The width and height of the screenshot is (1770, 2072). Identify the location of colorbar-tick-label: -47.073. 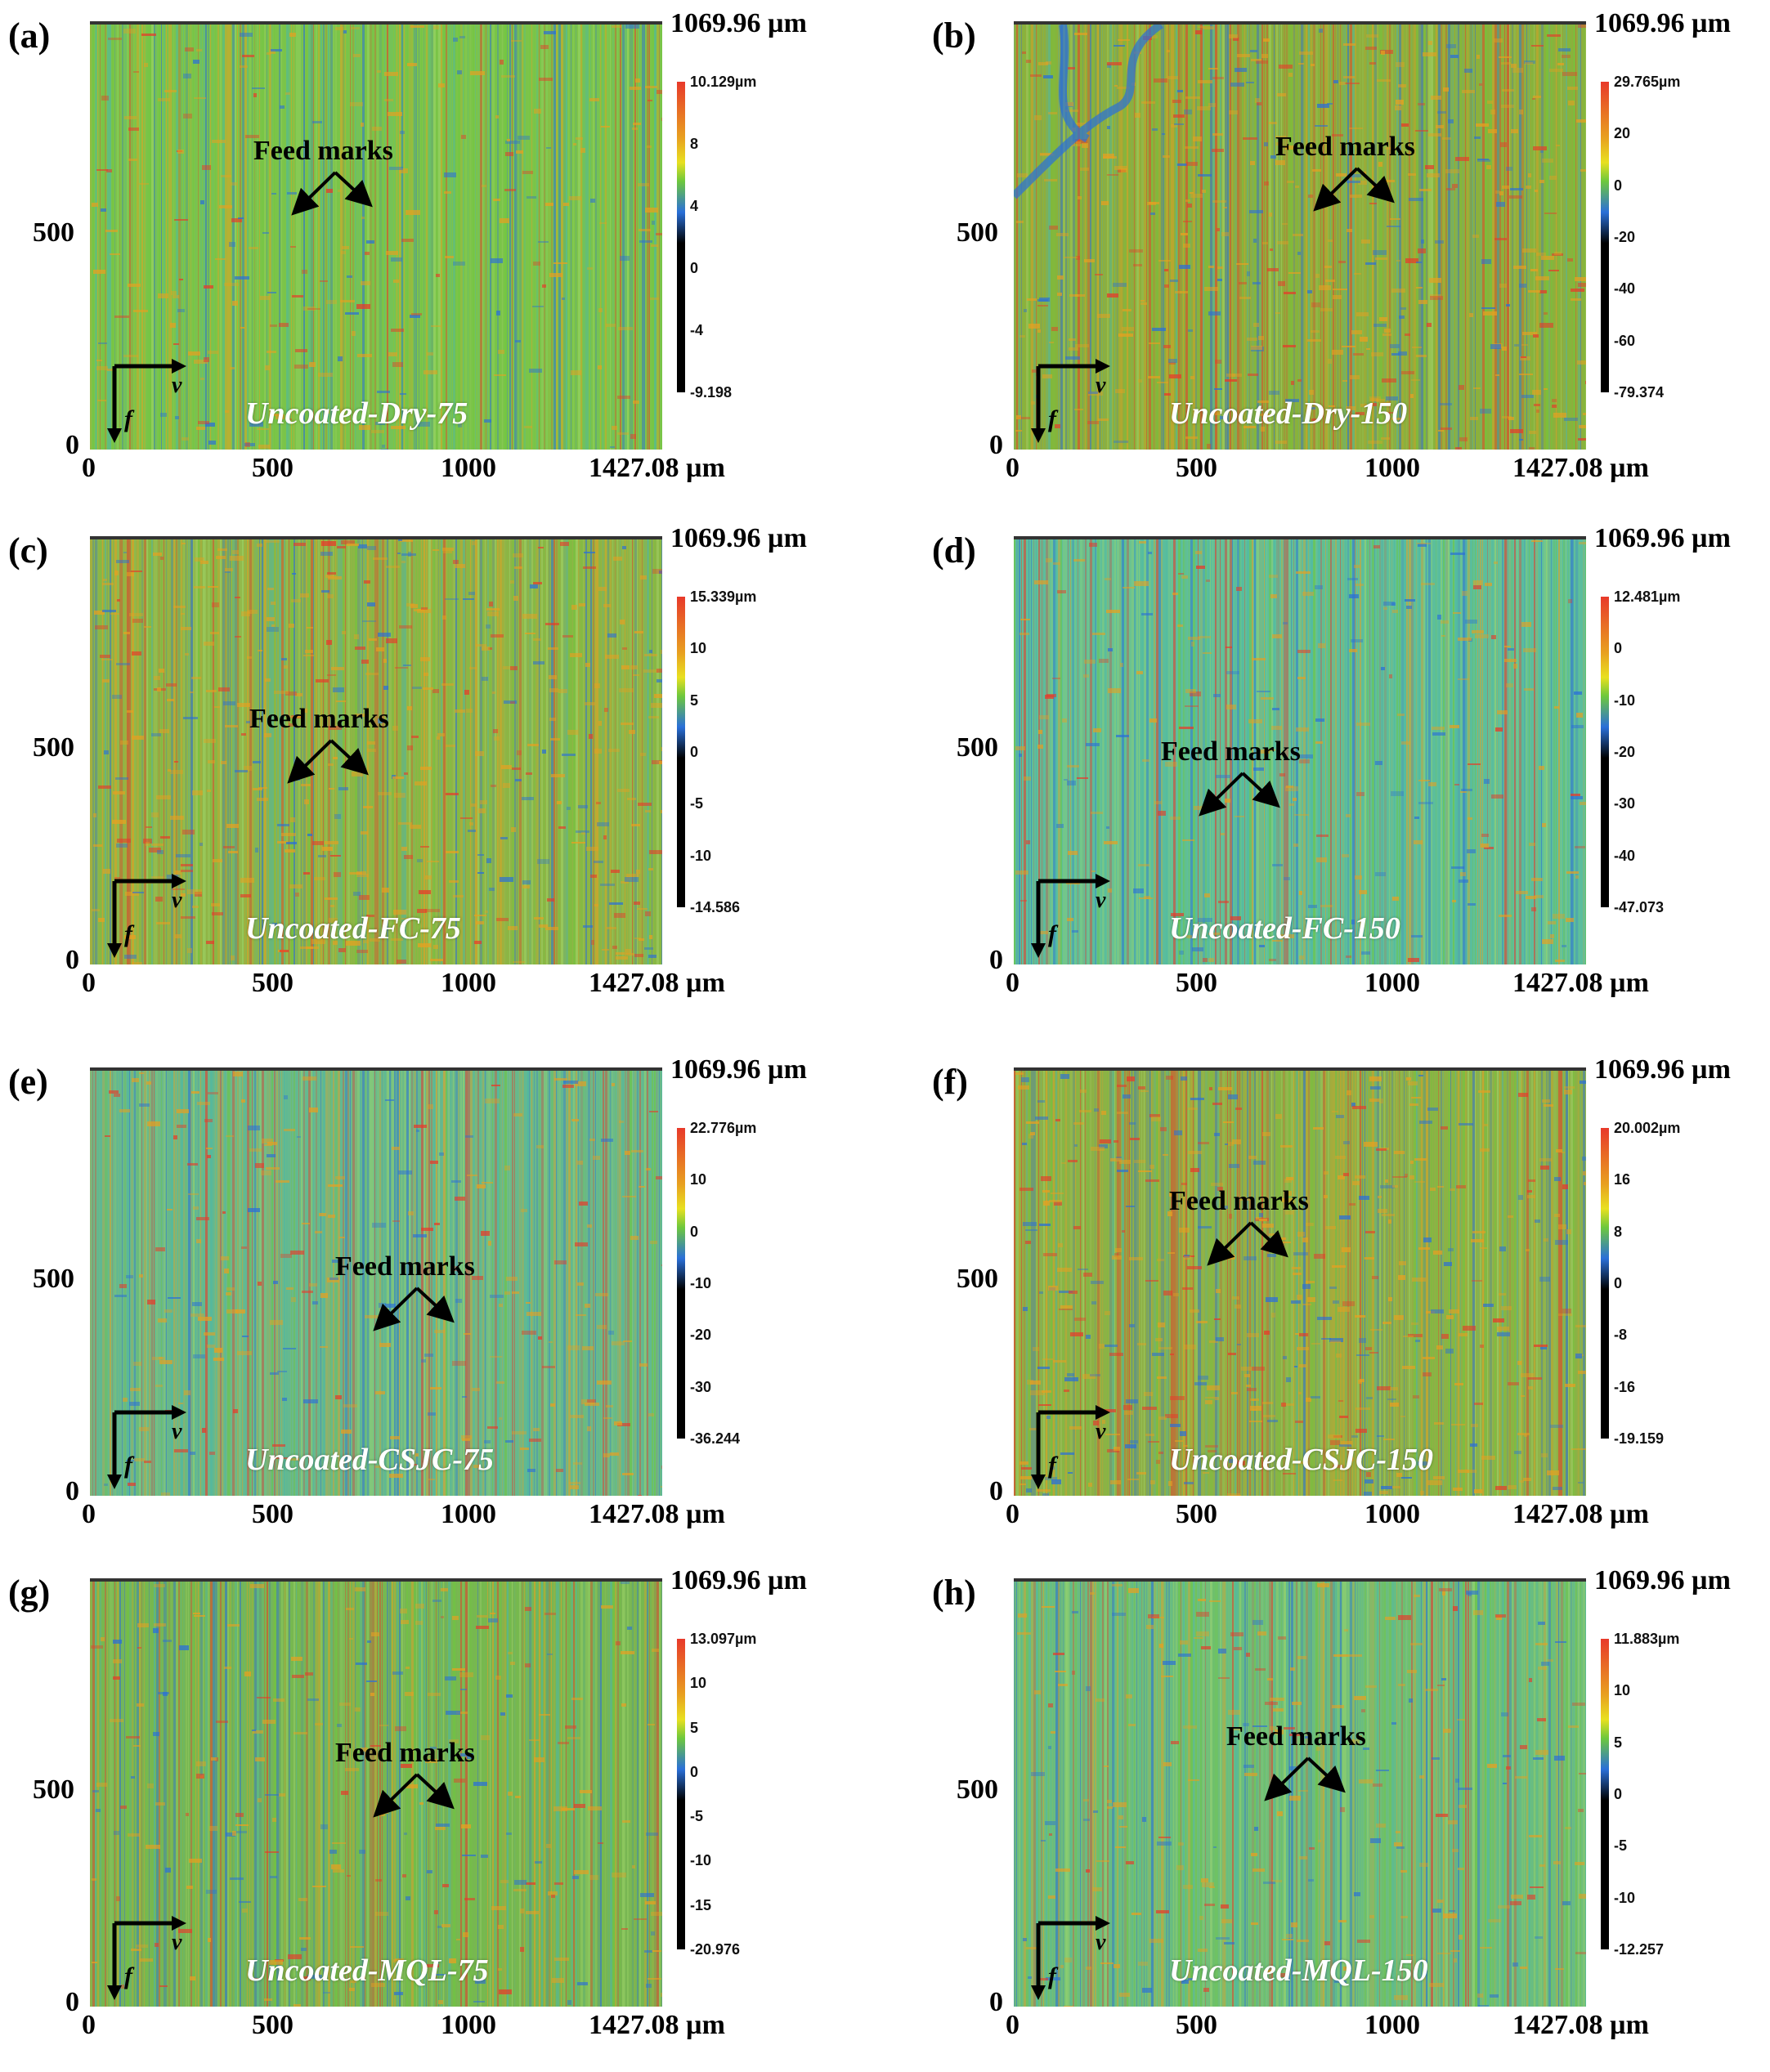
(1639, 907).